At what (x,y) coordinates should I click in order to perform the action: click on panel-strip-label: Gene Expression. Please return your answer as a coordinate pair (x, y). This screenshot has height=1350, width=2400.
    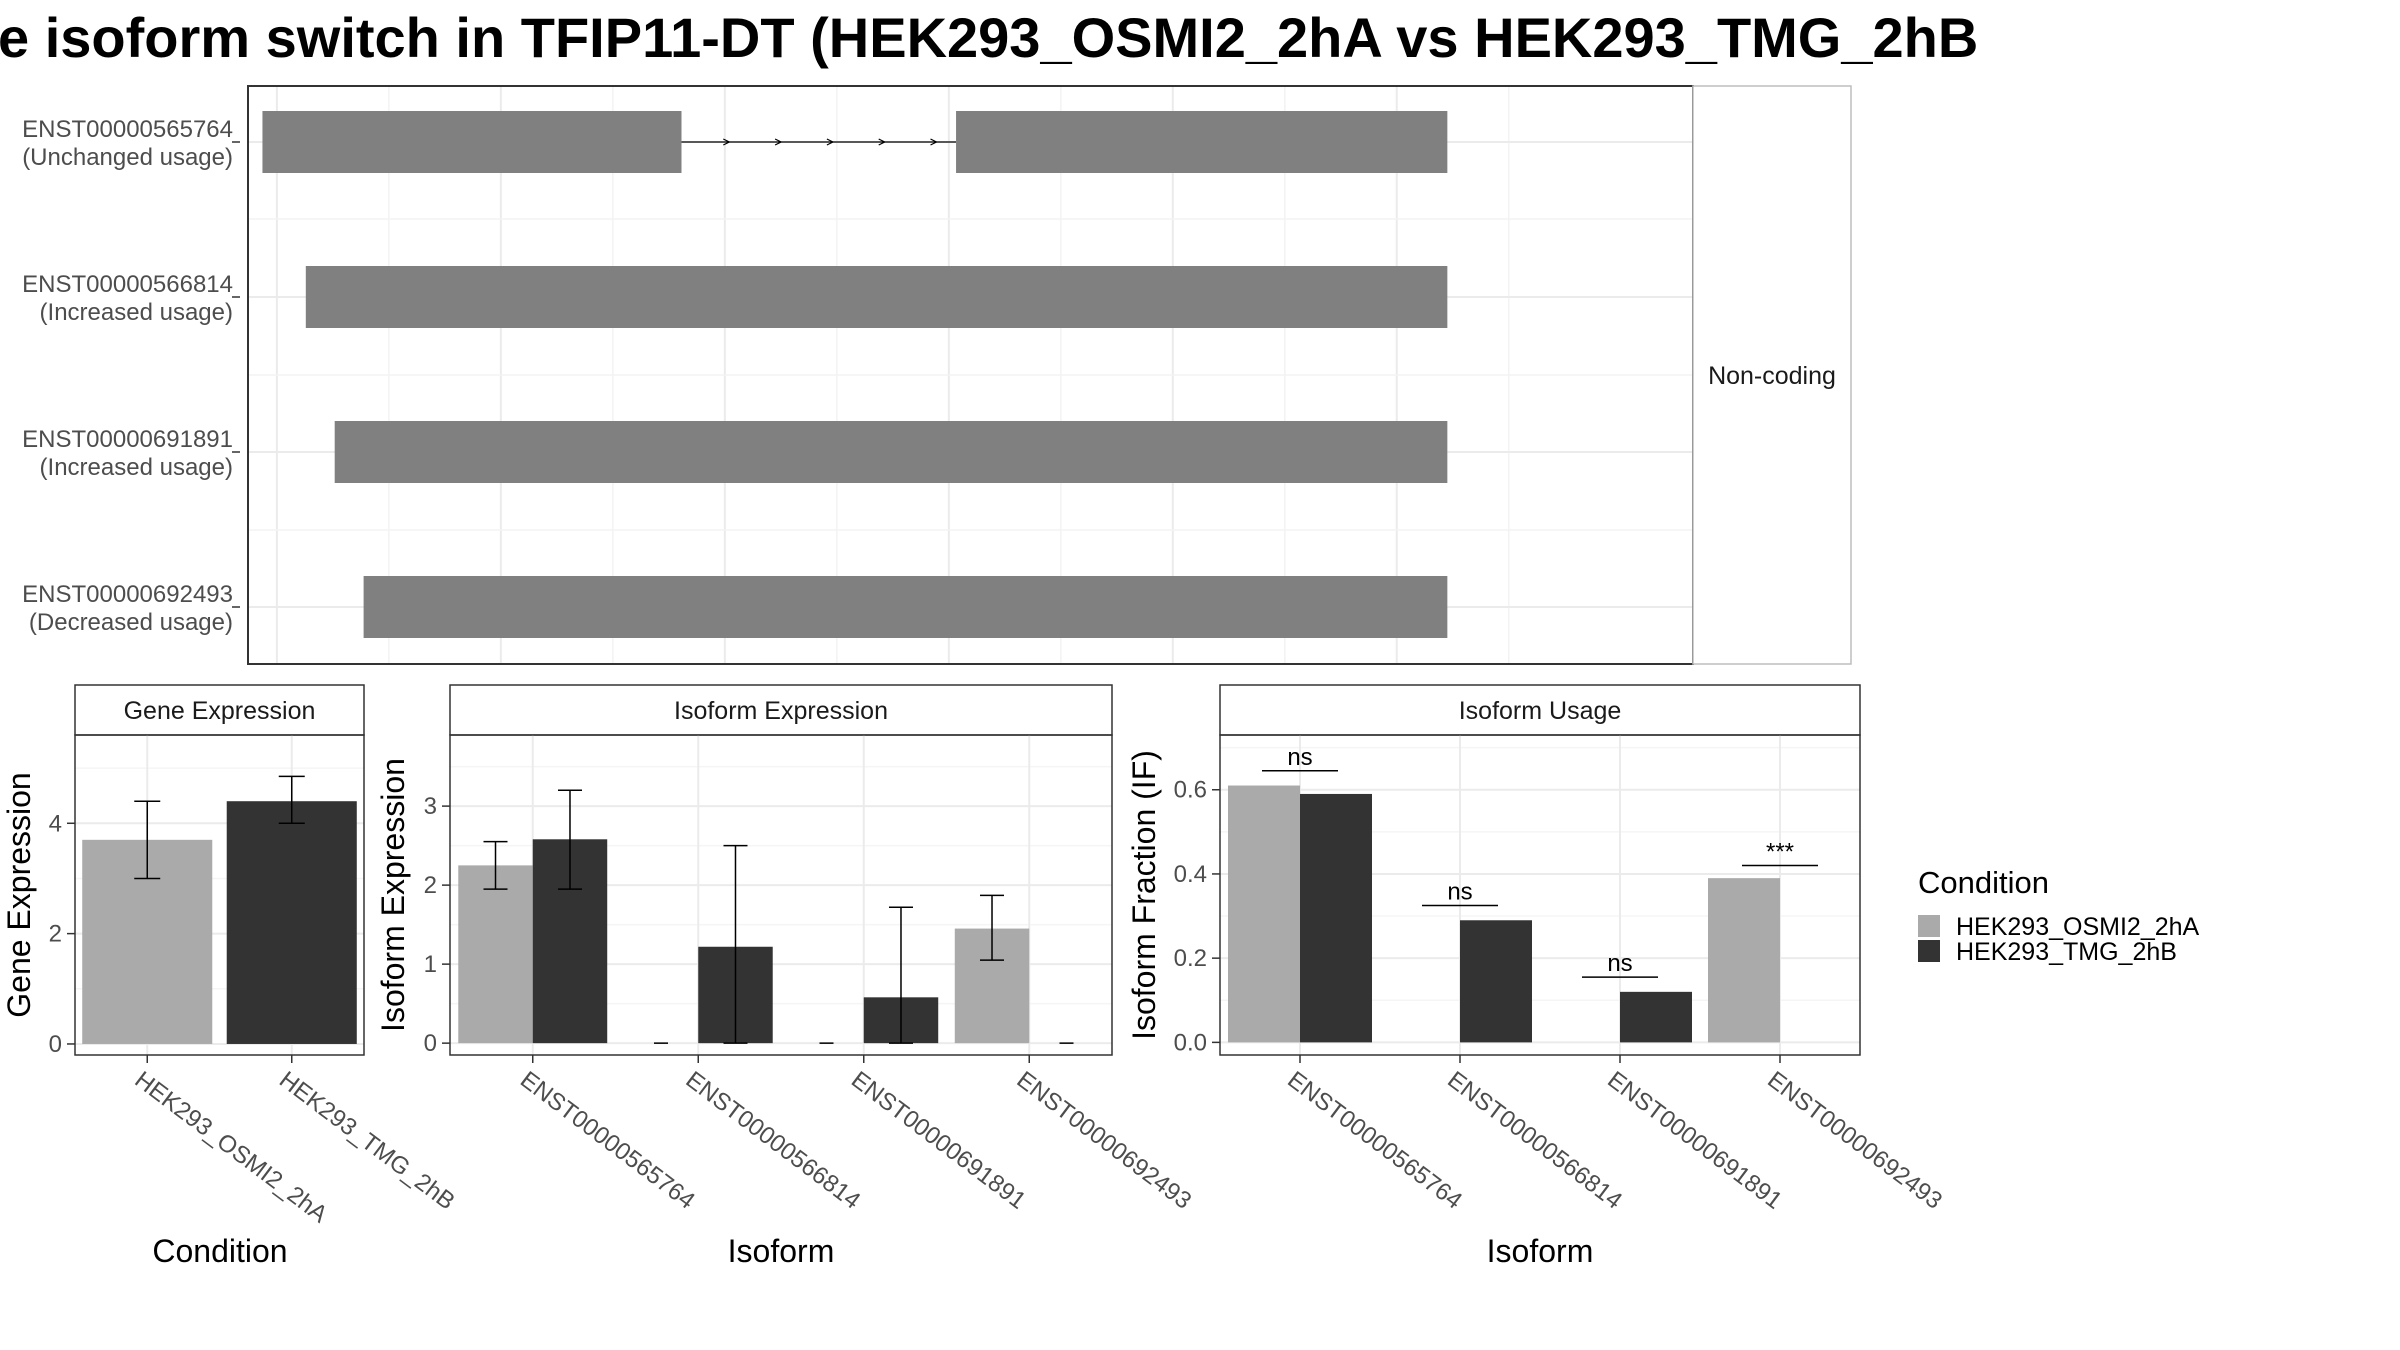
    Looking at the image, I should click on (220, 711).